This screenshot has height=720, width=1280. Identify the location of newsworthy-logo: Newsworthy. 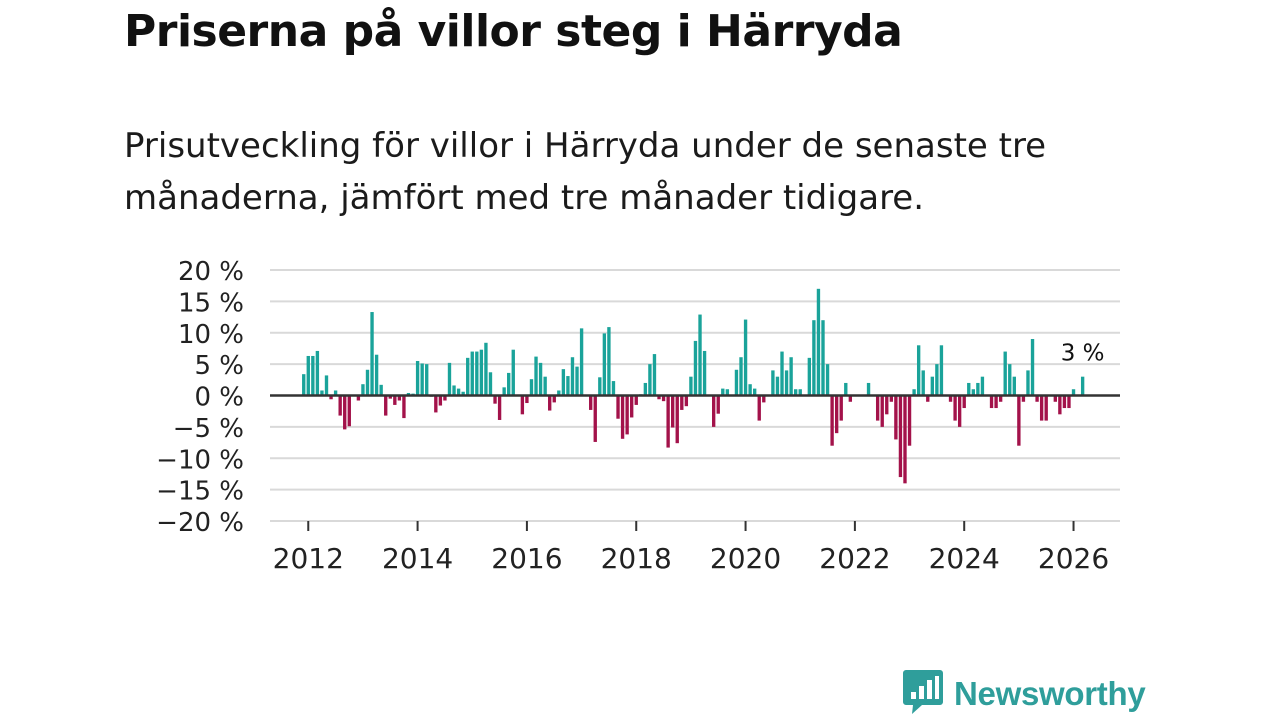
(1024, 694).